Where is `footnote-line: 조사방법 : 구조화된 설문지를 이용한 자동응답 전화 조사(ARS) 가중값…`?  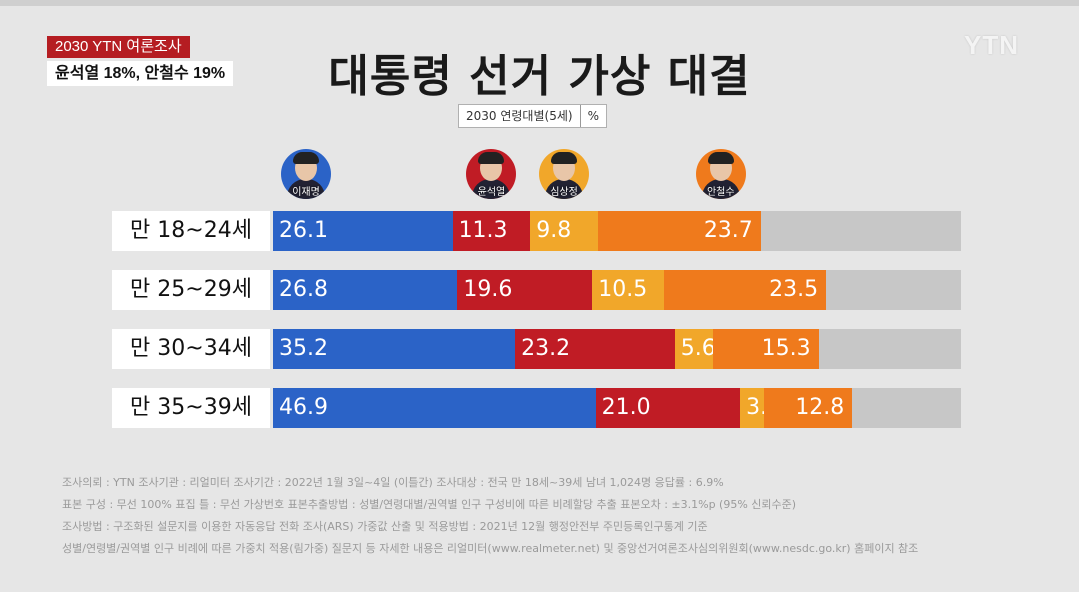
footnote-line: 조사방법 : 구조화된 설문지를 이용한 자동응답 전화 조사(ARS) 가중값… is located at coordinates (385, 526).